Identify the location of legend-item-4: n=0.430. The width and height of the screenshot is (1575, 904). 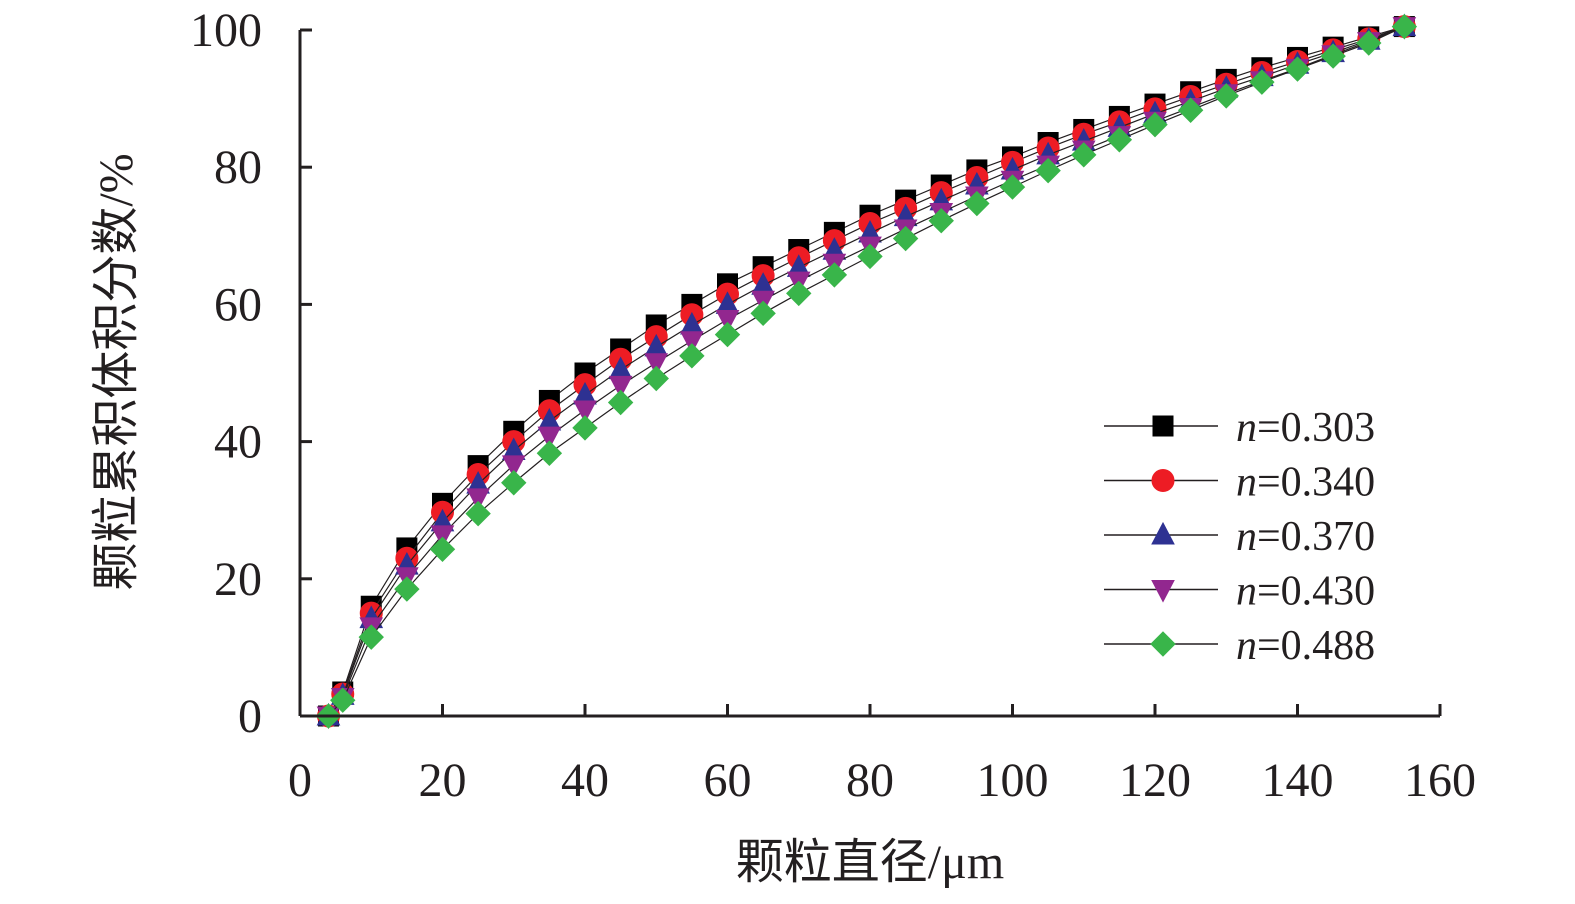
(1239, 592).